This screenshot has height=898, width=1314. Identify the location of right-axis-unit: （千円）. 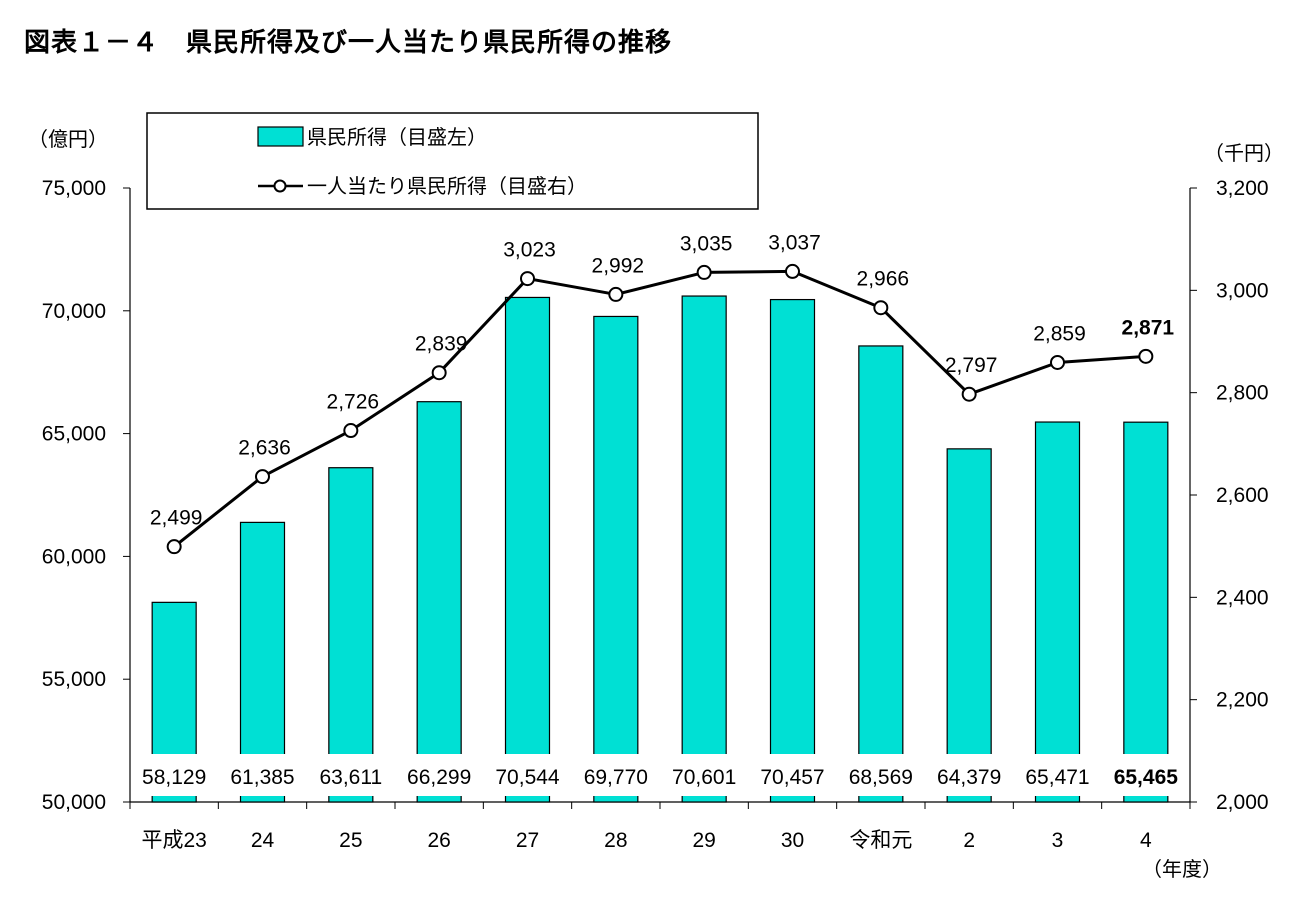
(1244, 153).